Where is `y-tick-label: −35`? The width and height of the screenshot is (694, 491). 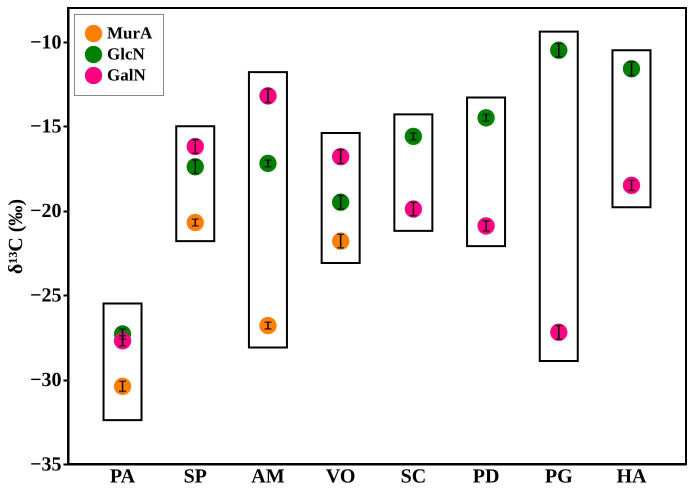
y-tick-label: −35 is located at coordinates (46, 465).